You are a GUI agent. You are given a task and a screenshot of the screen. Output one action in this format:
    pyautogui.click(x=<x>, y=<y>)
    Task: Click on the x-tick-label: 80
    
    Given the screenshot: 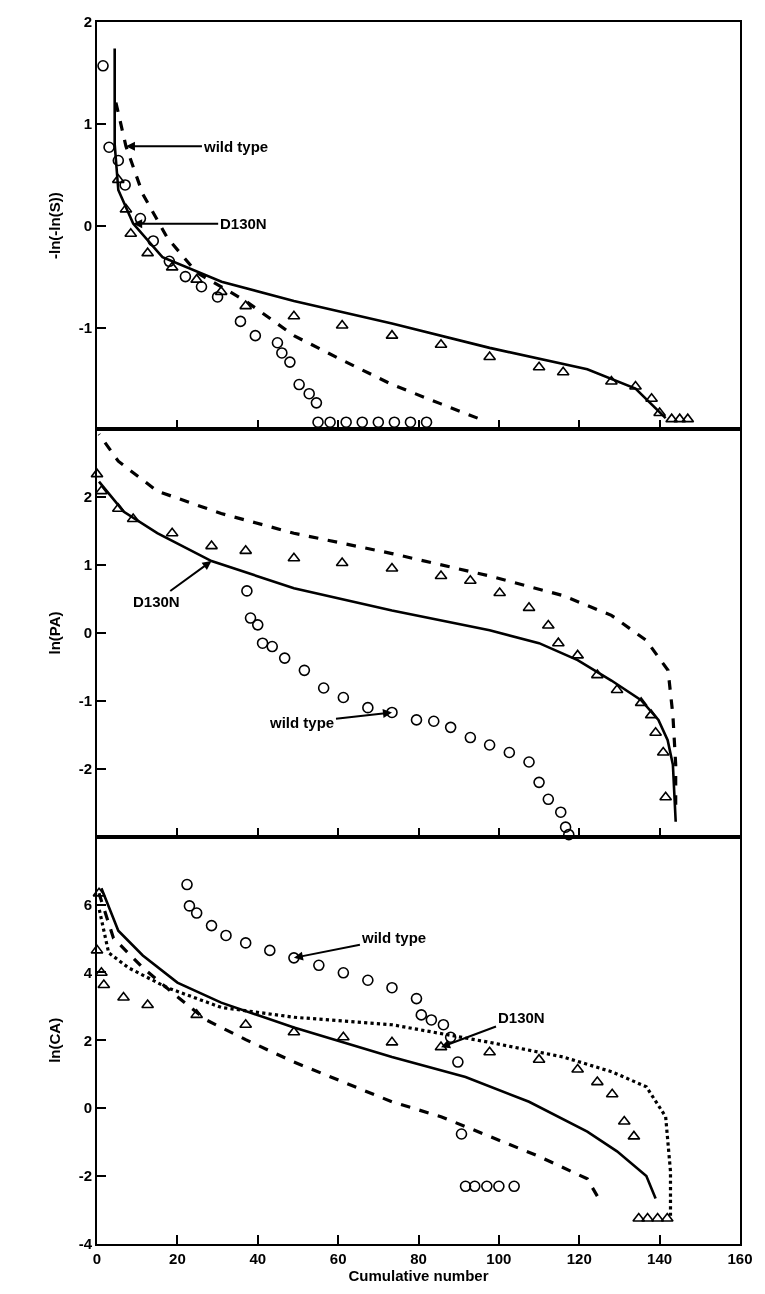 What is the action you would take?
    pyautogui.click(x=418, y=1258)
    